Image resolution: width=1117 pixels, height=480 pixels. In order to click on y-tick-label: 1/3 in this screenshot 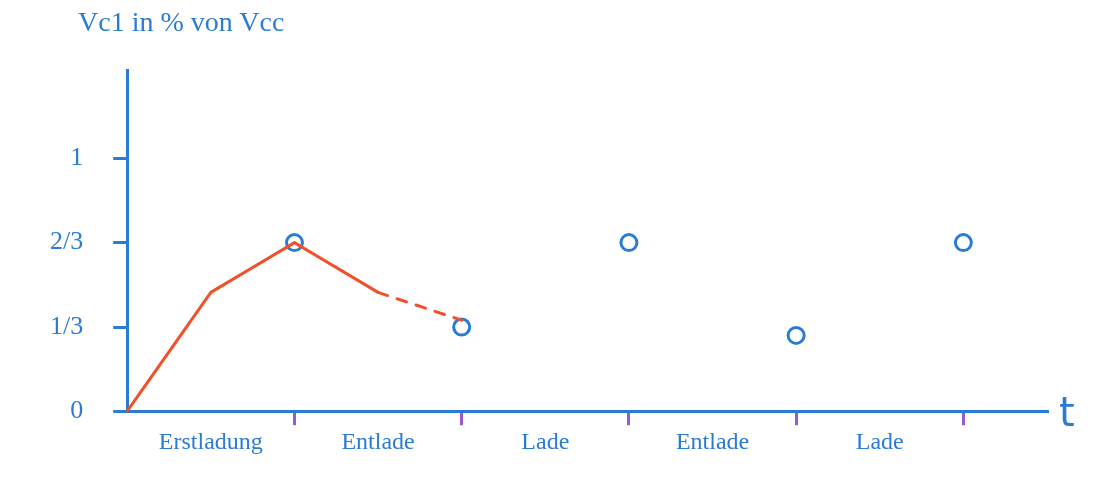, I will do `click(66, 325)`.